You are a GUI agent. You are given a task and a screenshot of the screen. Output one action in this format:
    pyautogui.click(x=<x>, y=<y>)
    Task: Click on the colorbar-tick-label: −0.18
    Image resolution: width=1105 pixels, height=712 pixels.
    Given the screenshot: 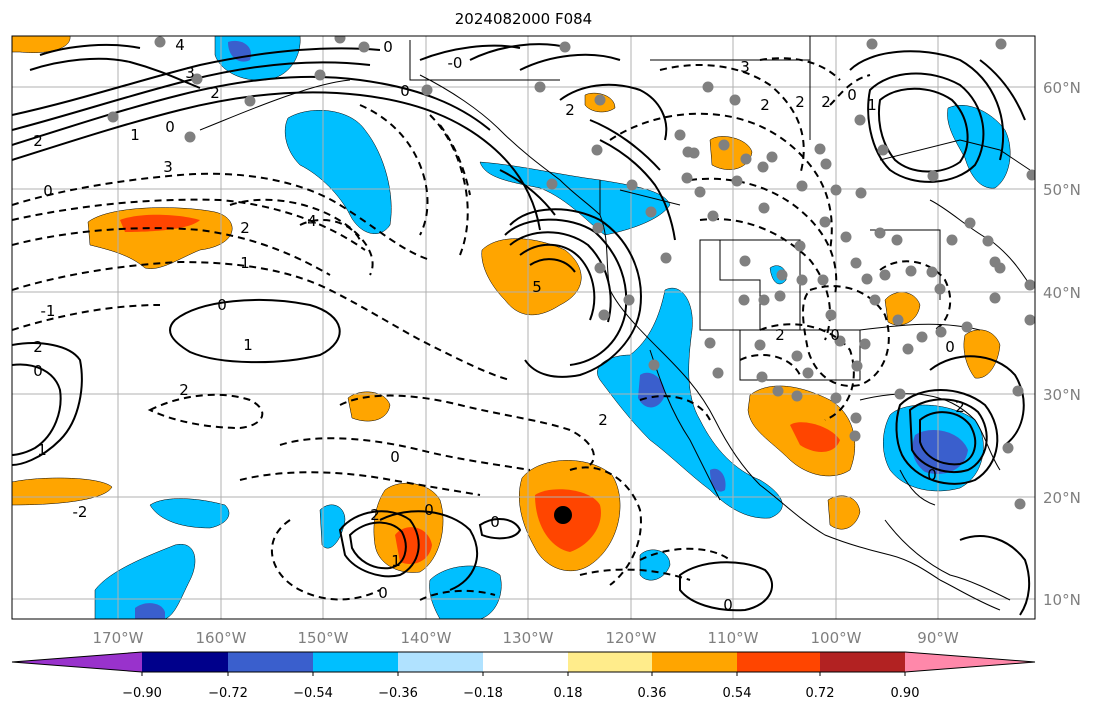 What is the action you would take?
    pyautogui.click(x=483, y=693)
    